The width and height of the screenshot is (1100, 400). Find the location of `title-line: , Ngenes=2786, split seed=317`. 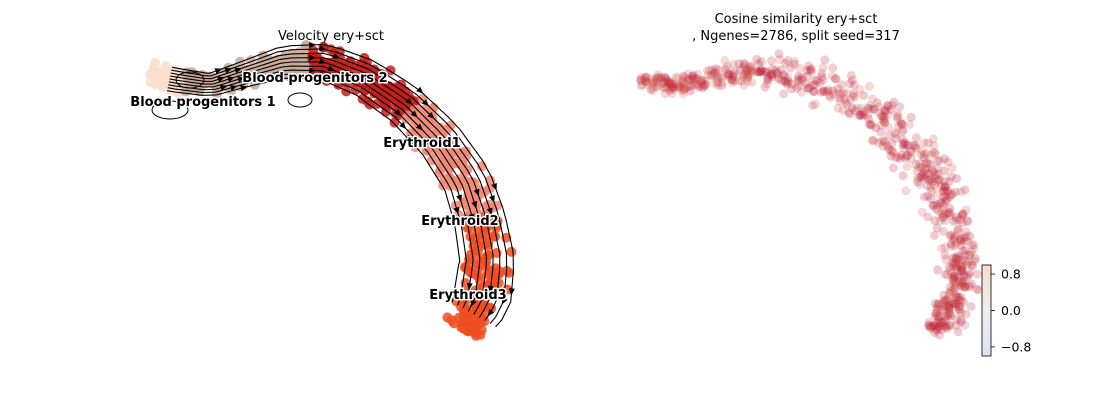

title-line: , Ngenes=2786, split seed=317 is located at coordinates (796, 36).